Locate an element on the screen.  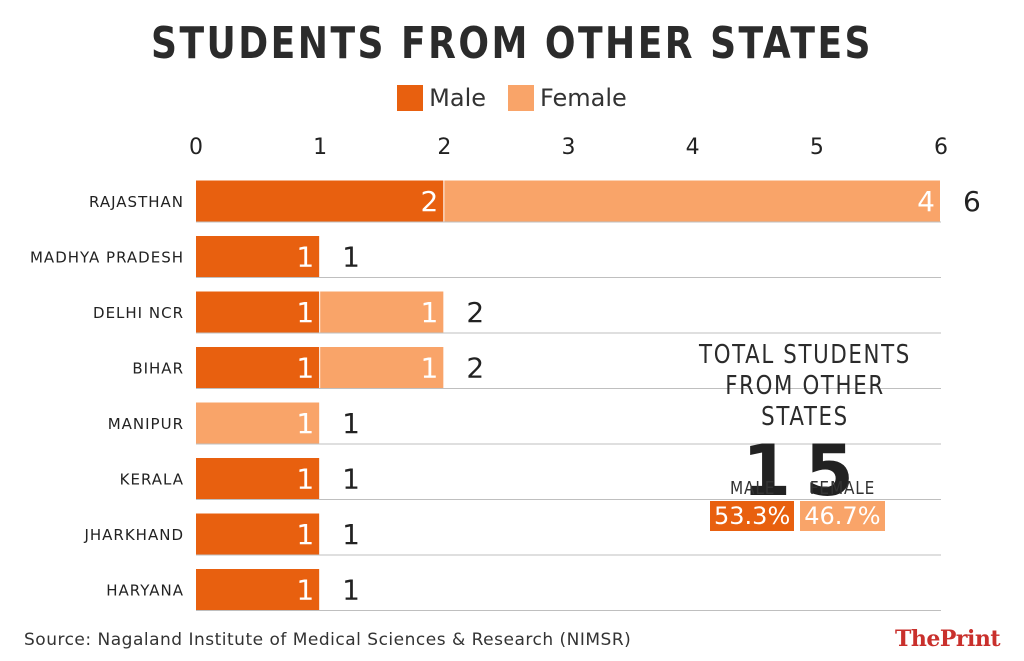
split-female-label: FEMALE is located at coordinates (842, 488).